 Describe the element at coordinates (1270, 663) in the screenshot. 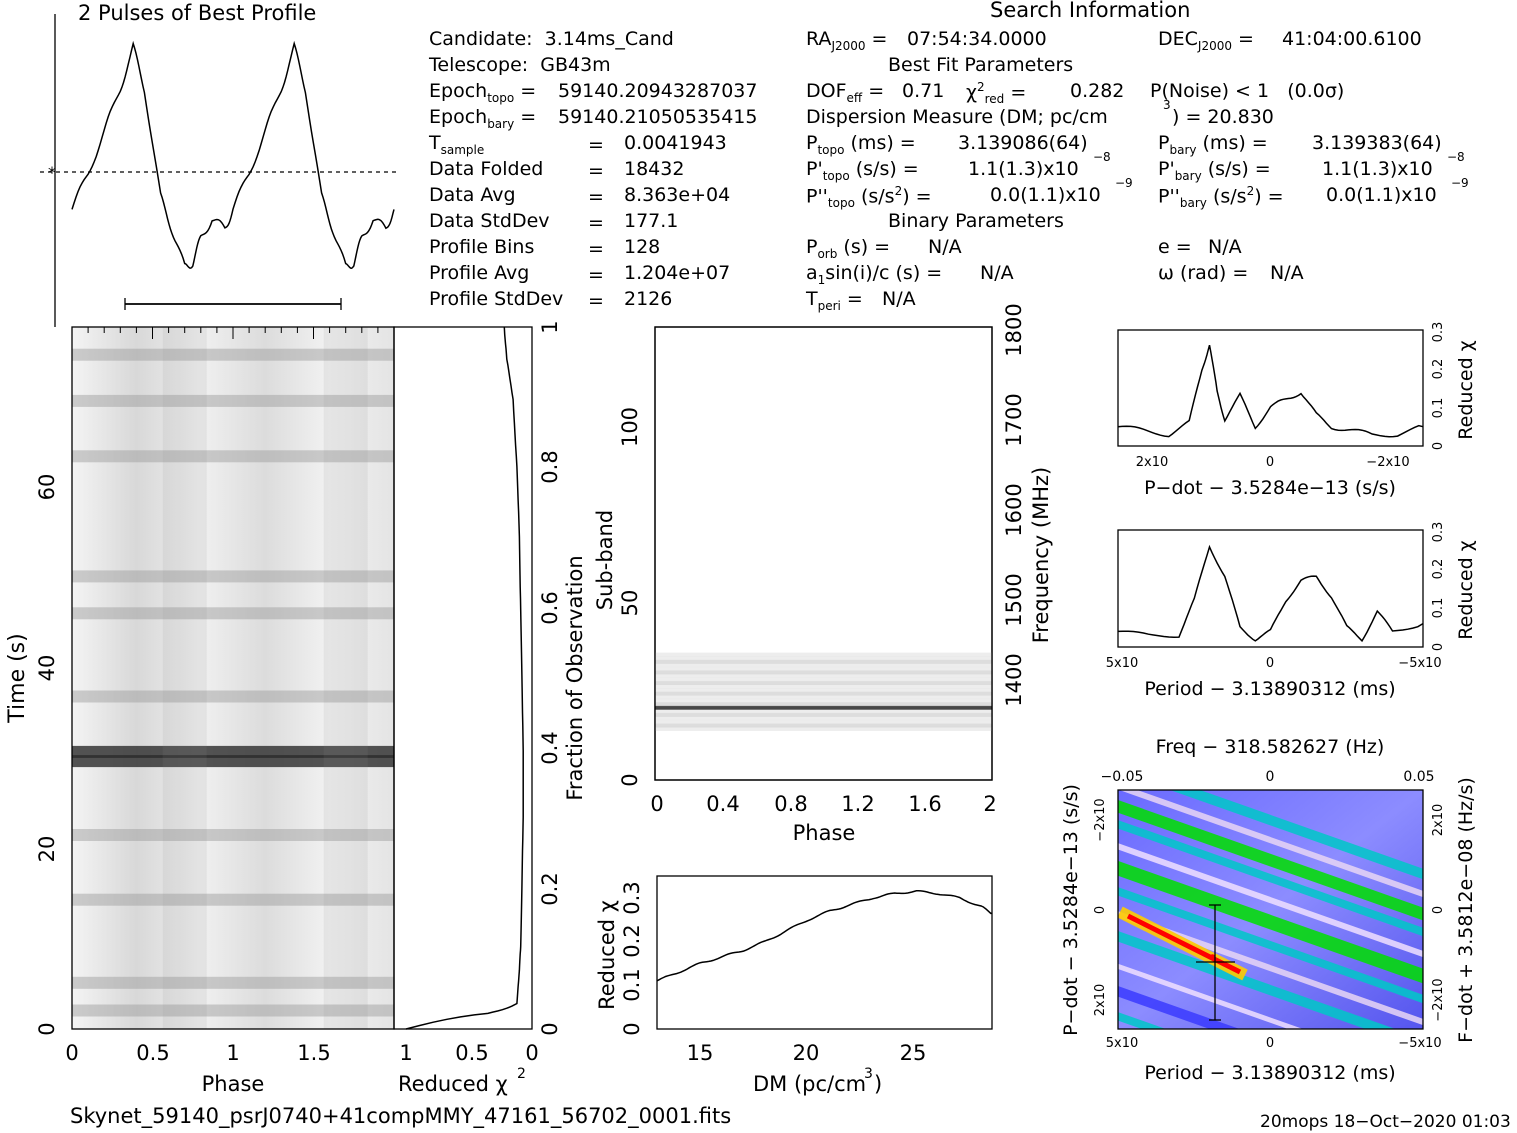

I see `period-xtick-1: 0` at that location.